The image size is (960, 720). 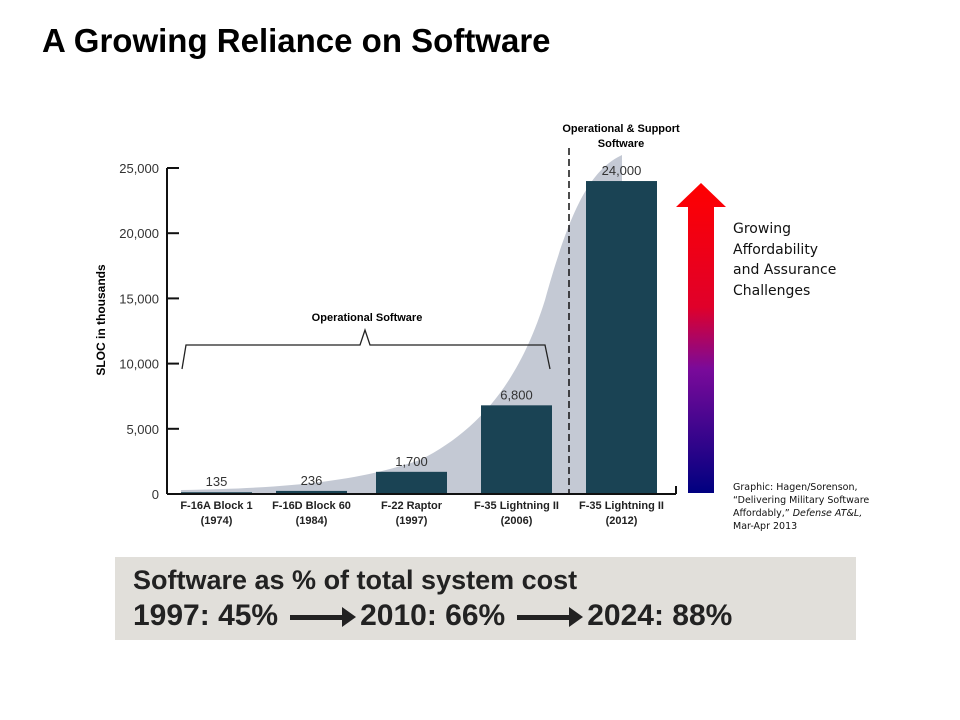 What do you see at coordinates (355, 580) in the screenshot?
I see `cost-heading: Software as % of total system cost` at bounding box center [355, 580].